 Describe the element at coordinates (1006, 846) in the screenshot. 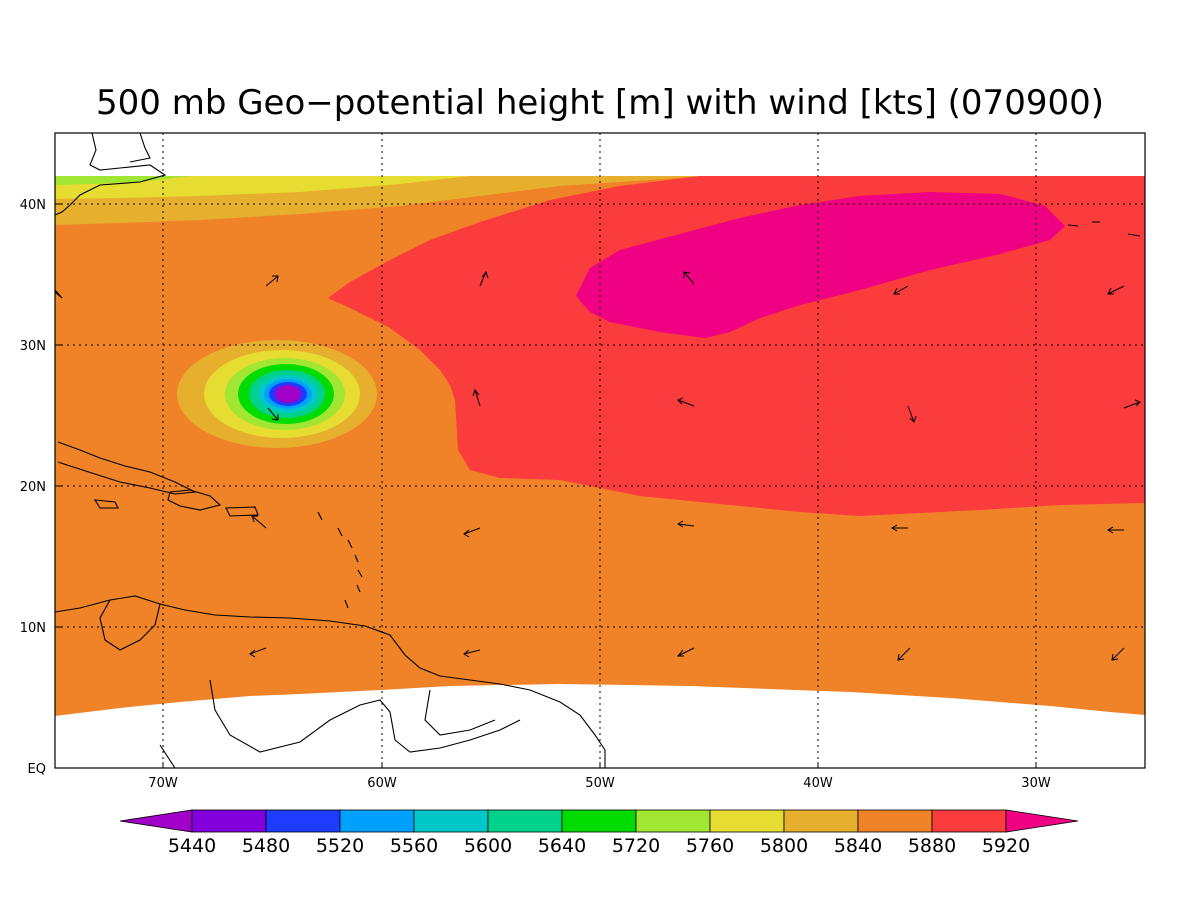

I see `colorbar-level-label: 5920` at that location.